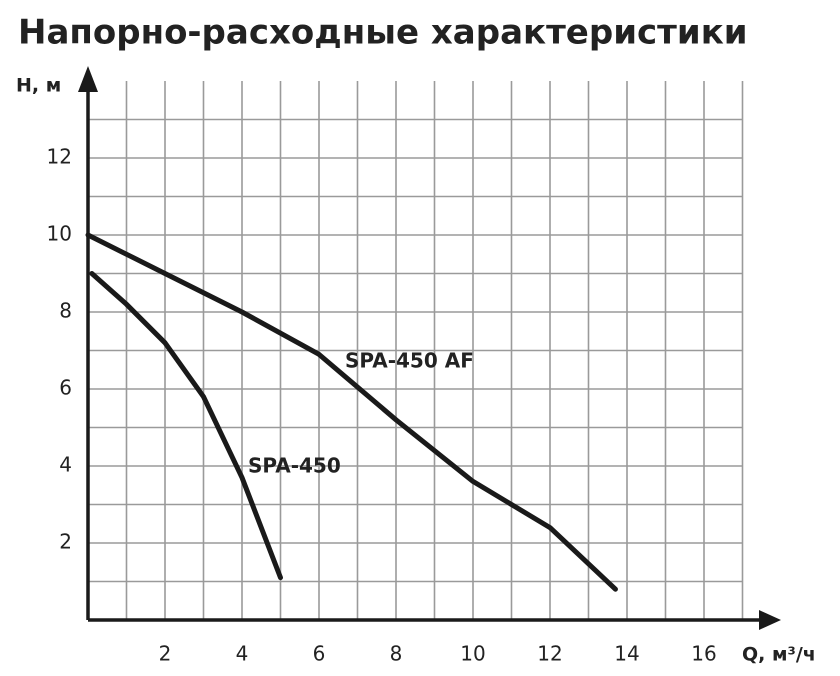 This screenshot has width=840, height=676. I want to click on x-tick-label: 16, so click(703, 654).